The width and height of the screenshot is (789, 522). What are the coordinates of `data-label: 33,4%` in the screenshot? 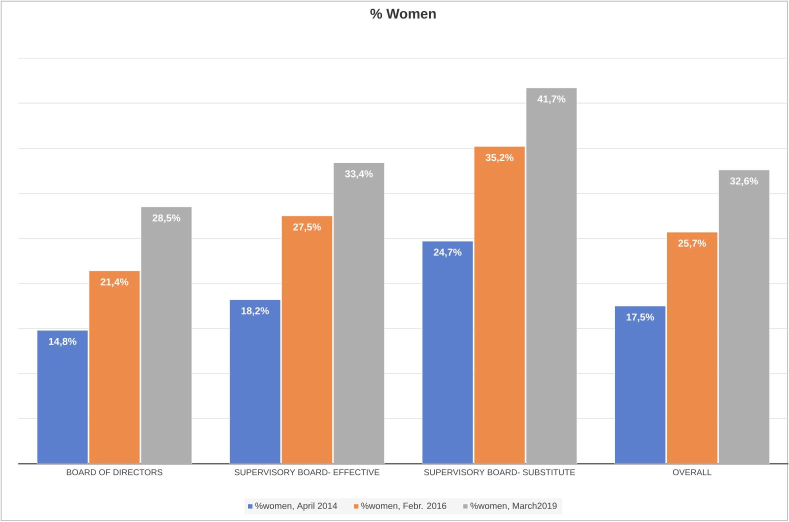 It's located at (359, 174).